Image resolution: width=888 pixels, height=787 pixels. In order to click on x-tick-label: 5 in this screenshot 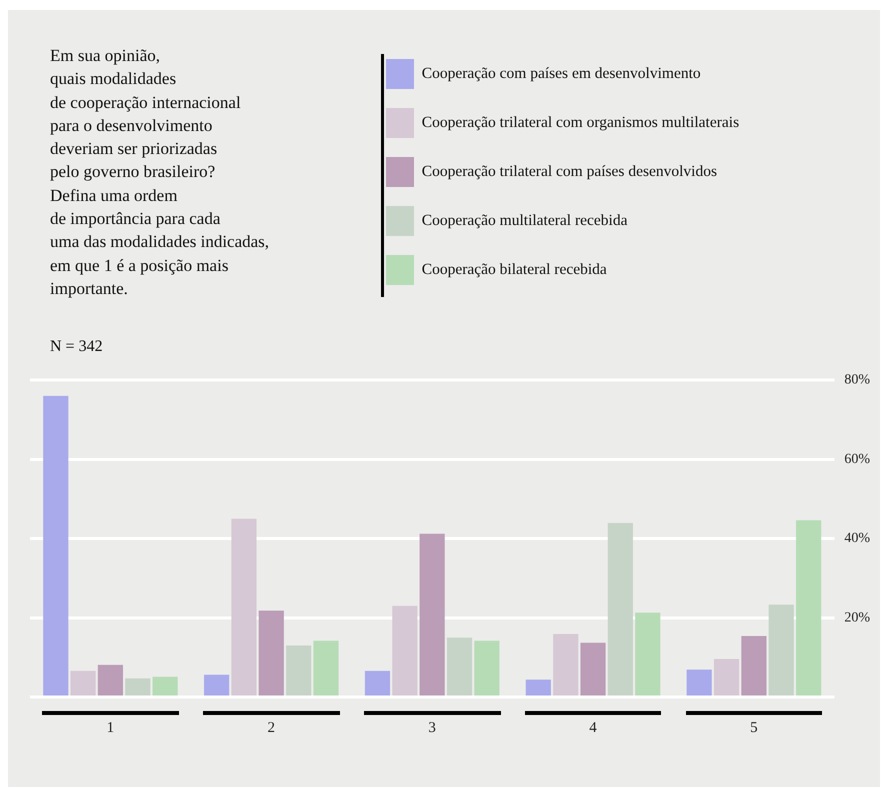, I will do `click(754, 728)`.